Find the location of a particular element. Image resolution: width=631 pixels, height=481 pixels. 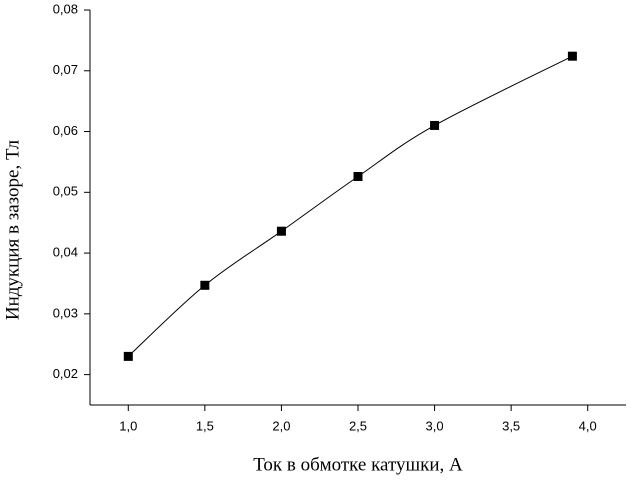

y-tick-label: 0,06 is located at coordinates (65, 130).